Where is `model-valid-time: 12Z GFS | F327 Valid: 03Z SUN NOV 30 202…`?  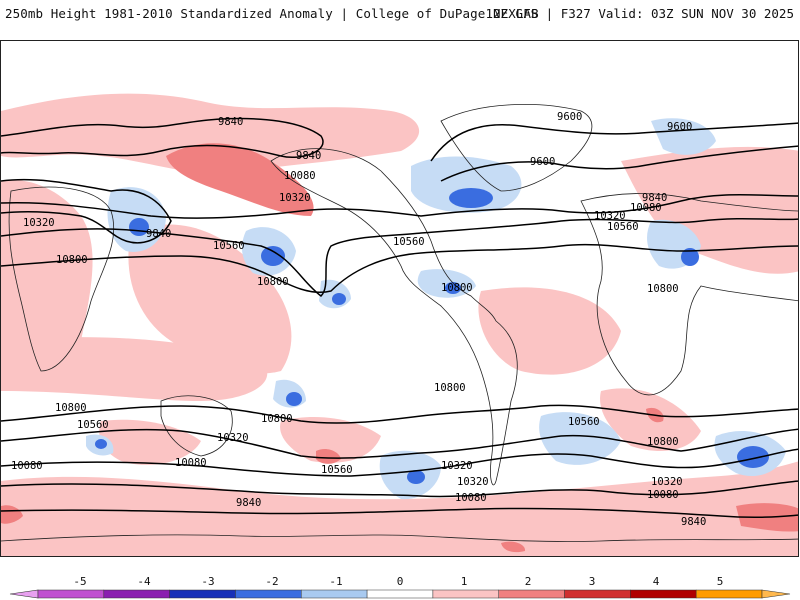
model-valid-time: 12Z GFS | F327 Valid: 03Z SUN NOV 30 202… is located at coordinates (639, 13).